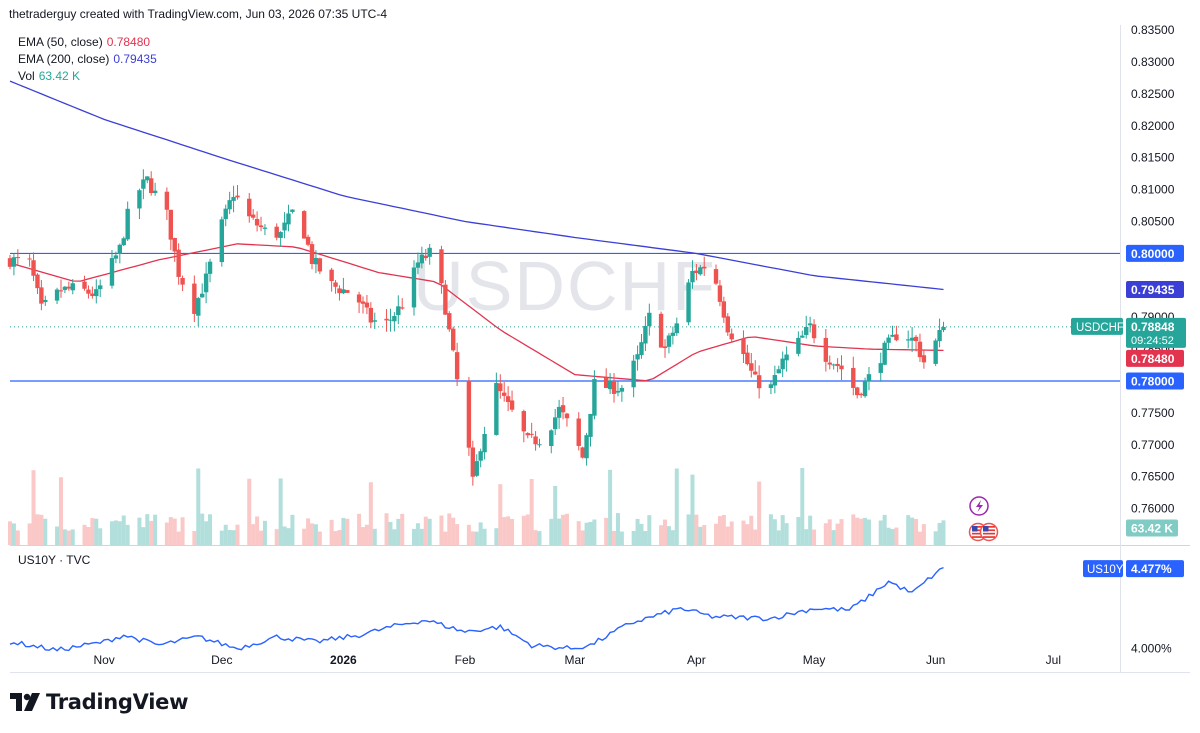  Describe the element at coordinates (60, 42) in the screenshot. I see `legend-ema50-label: EMA (50, close)` at that location.